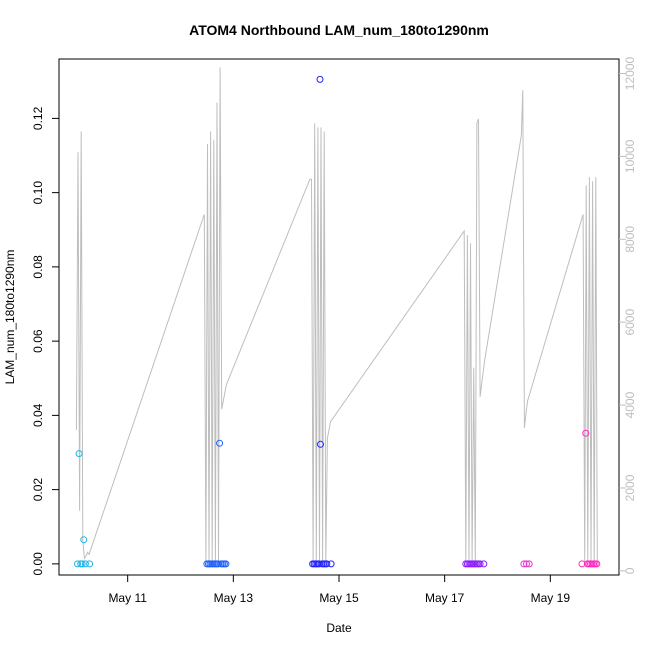 The height and width of the screenshot is (650, 650). What do you see at coordinates (630, 73) in the screenshot?
I see `y2-tick-label: 12000` at bounding box center [630, 73].